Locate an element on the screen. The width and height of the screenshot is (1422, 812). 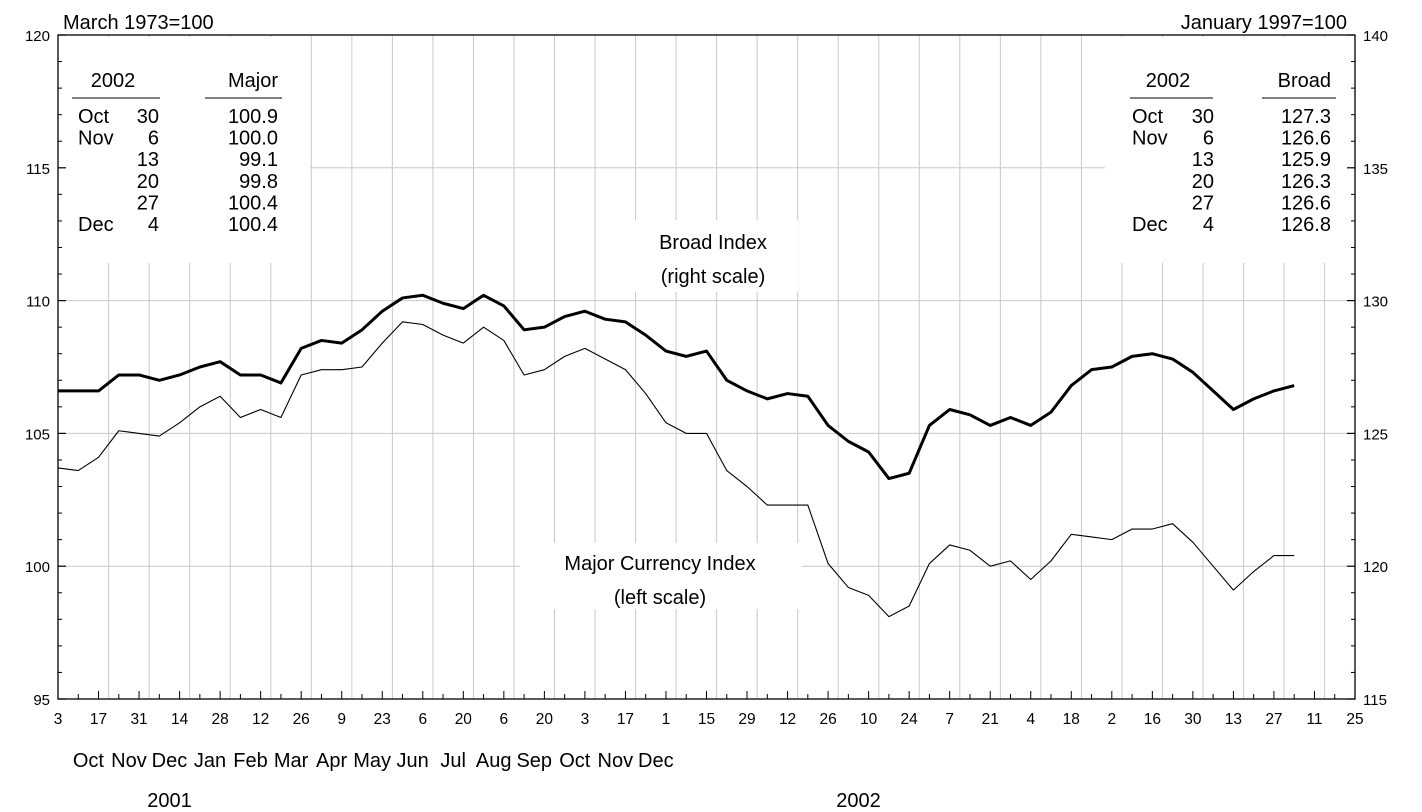
major_table-row-month: Oct is located at coordinates (94, 117).